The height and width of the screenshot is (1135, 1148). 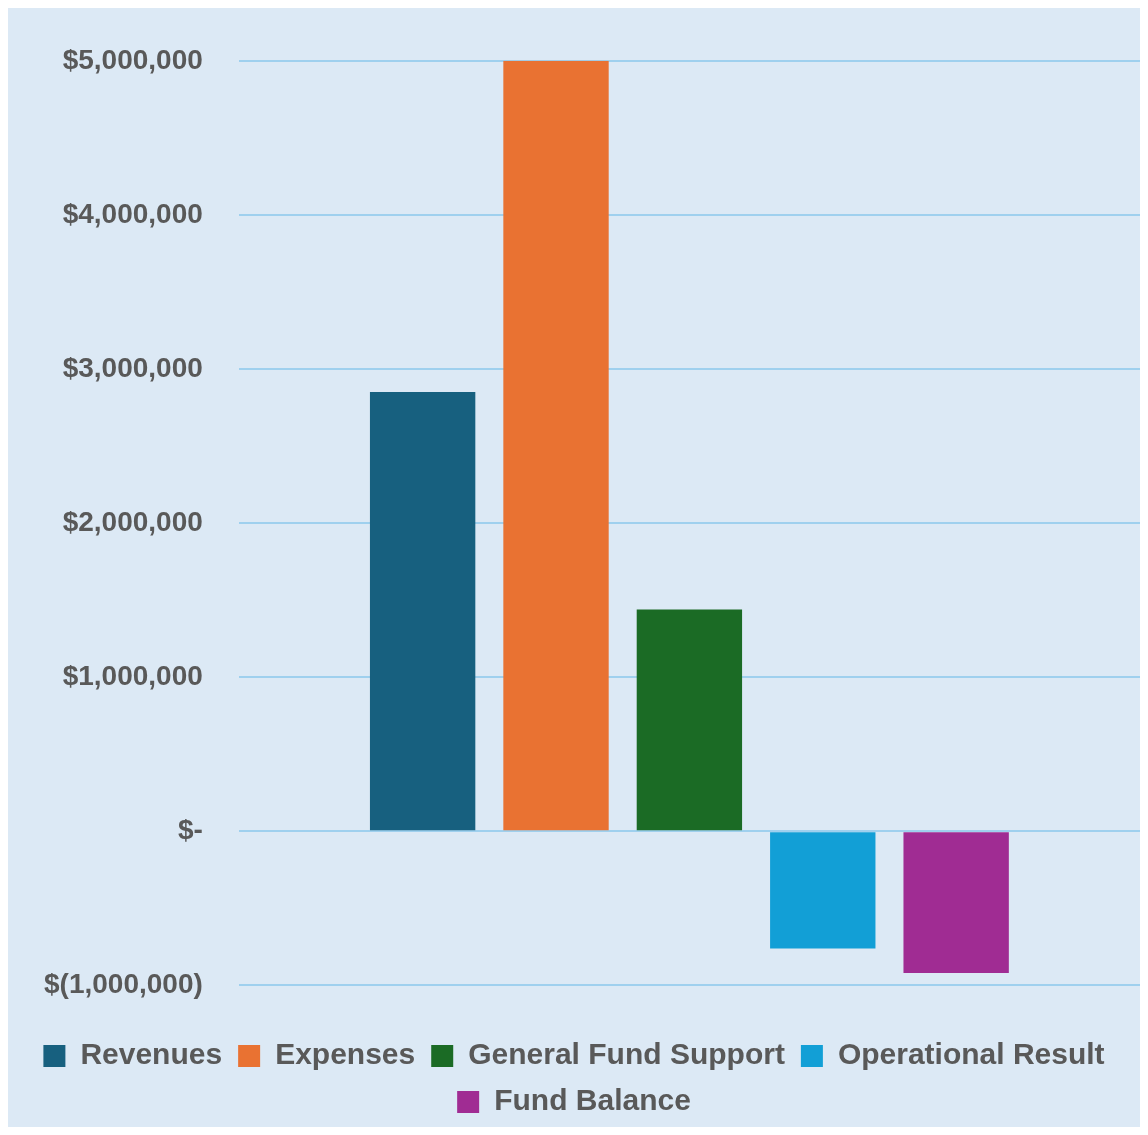 I want to click on y-tick-label: $(1,000,000), so click(x=123, y=984).